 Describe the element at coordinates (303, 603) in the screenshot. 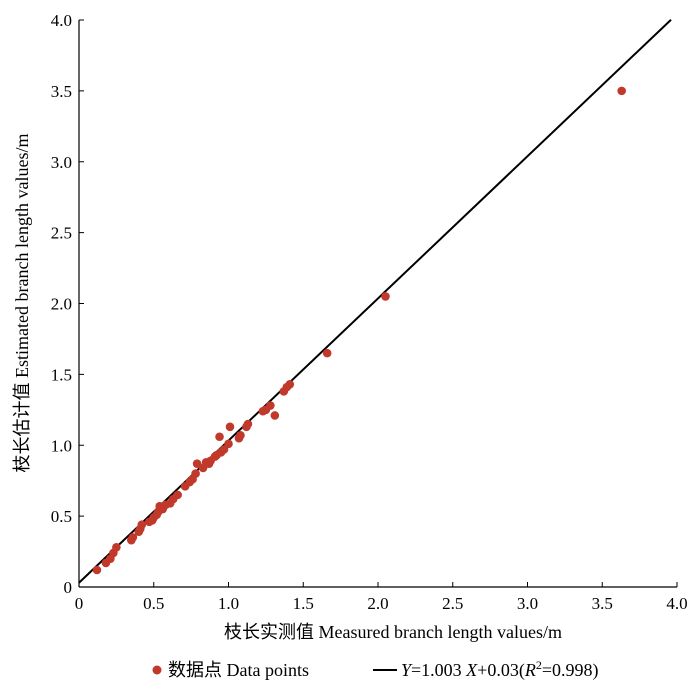

I see `x-tick-label: 1.5` at that location.